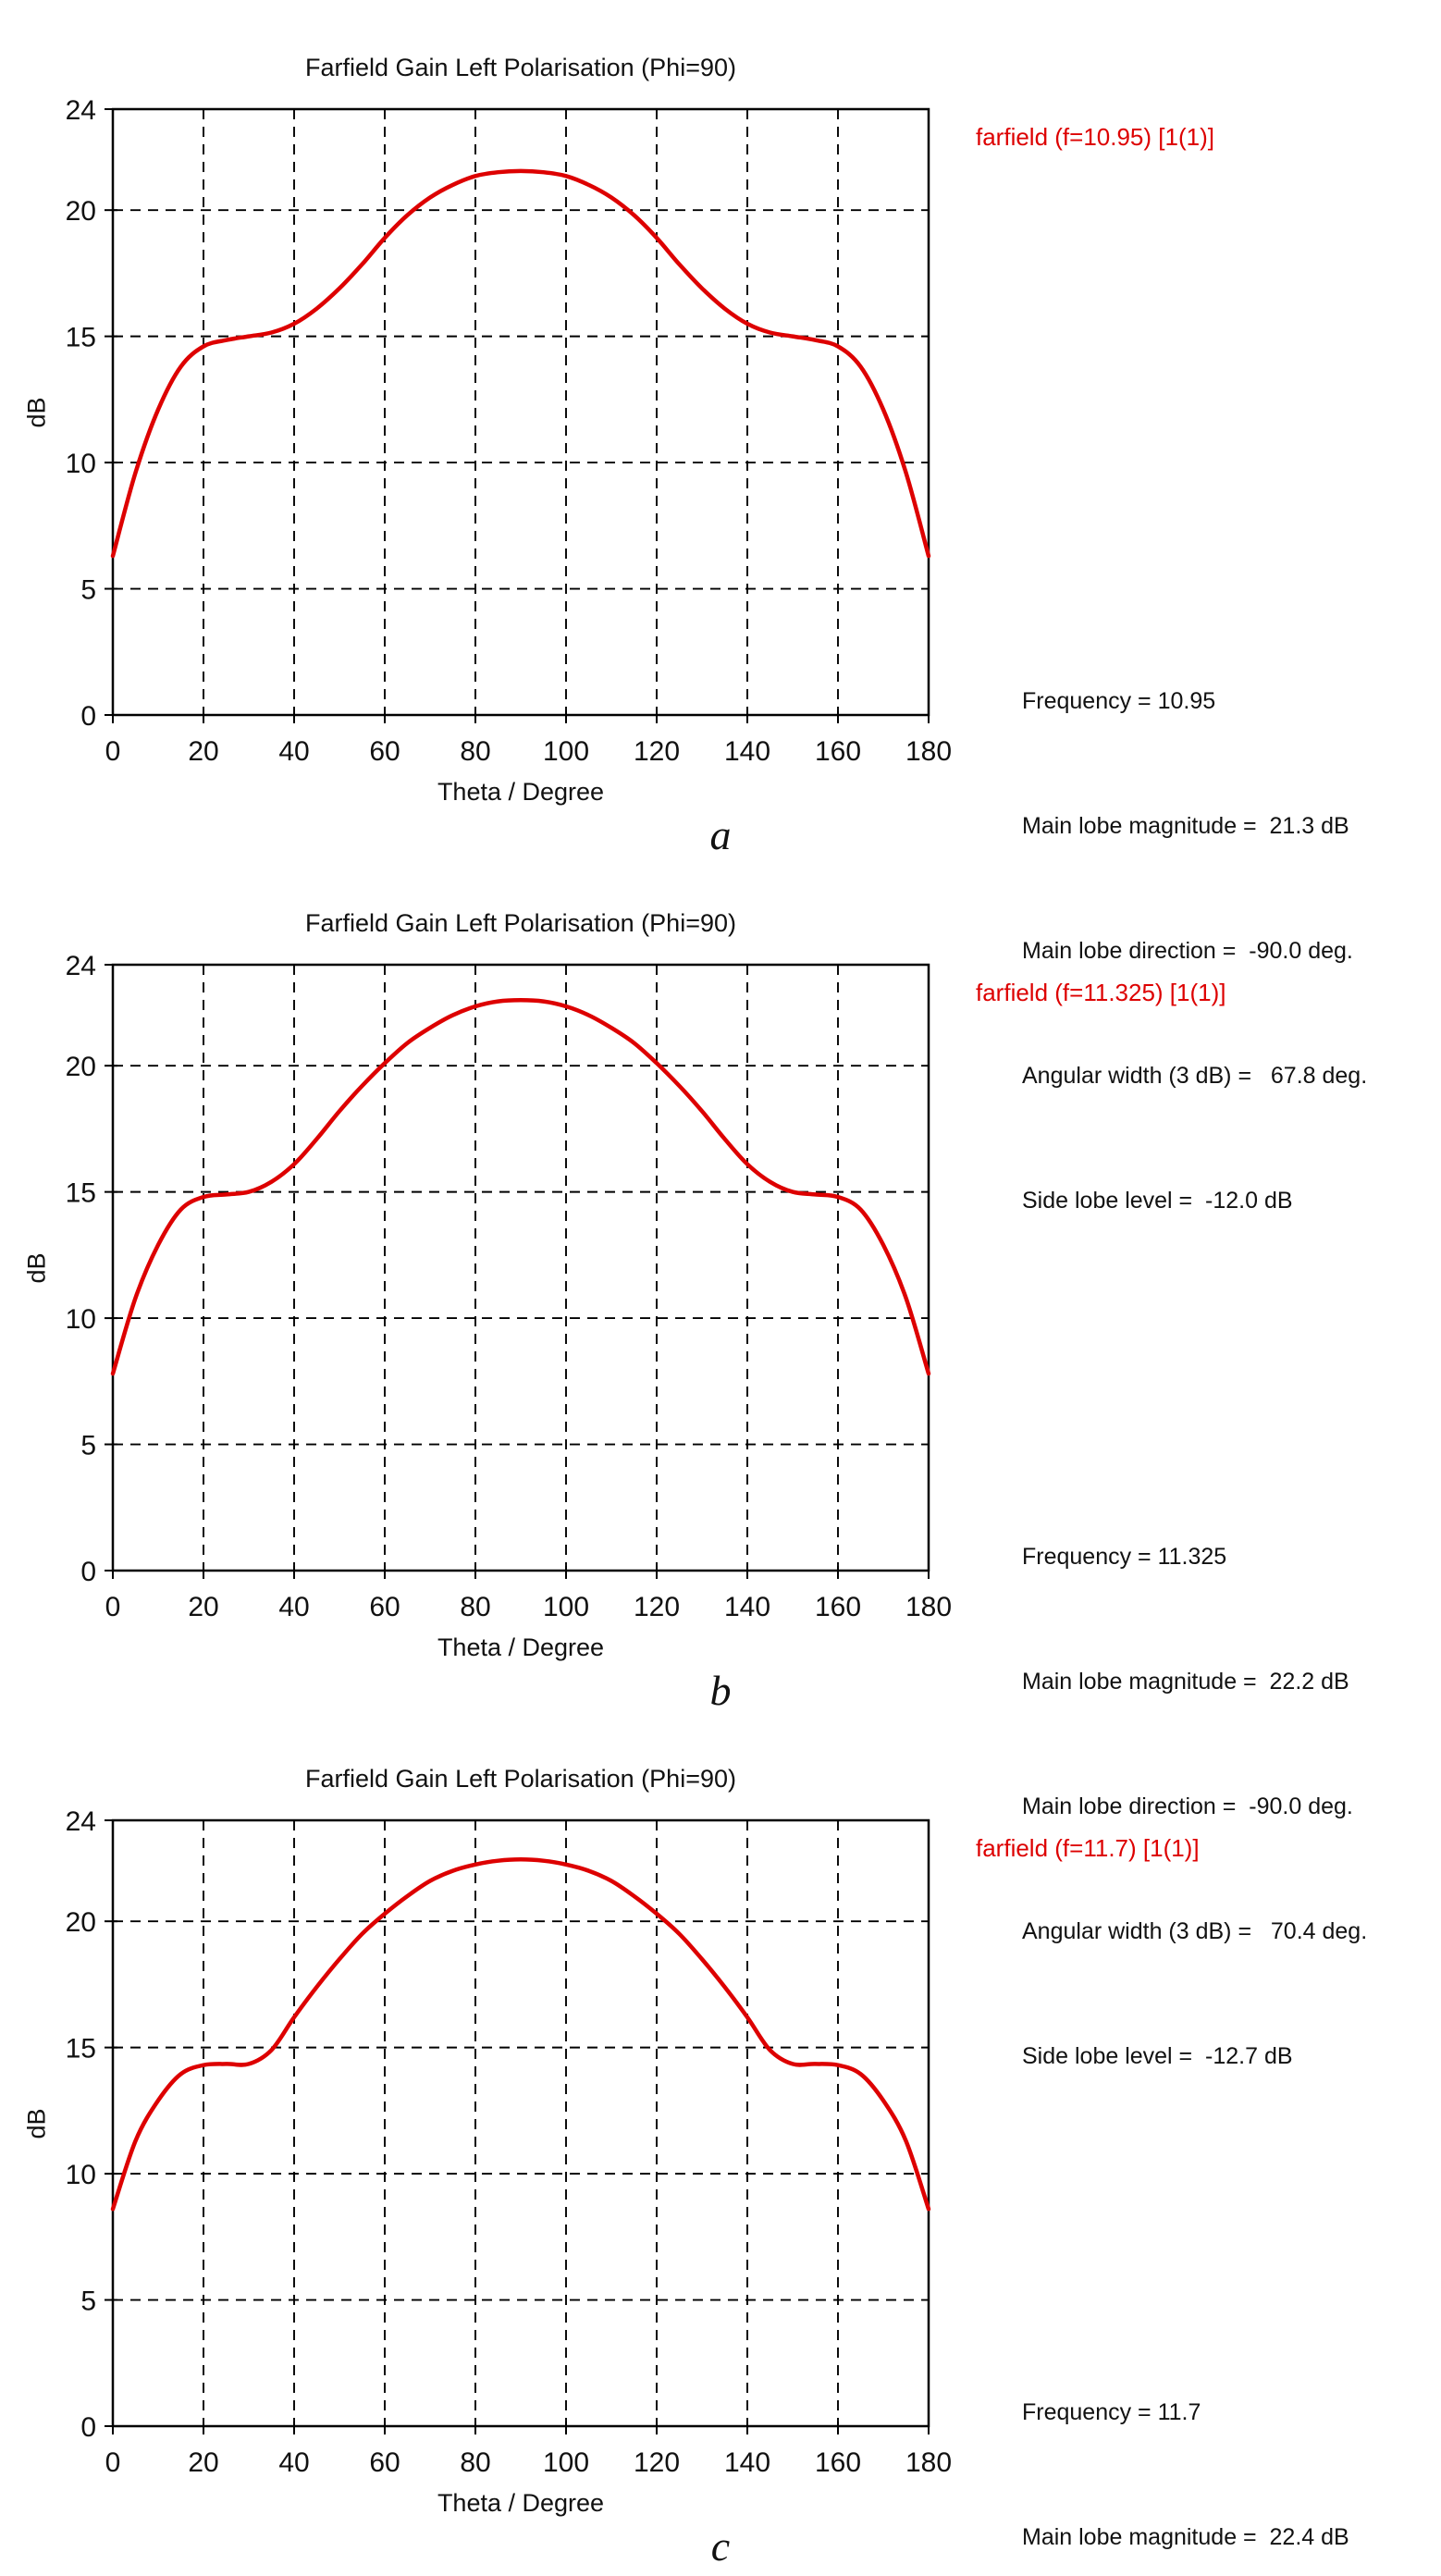 This screenshot has width=1441, height=2576. I want to click on legend-label: farfield (f=11.325) [1(1)], so click(1101, 992).